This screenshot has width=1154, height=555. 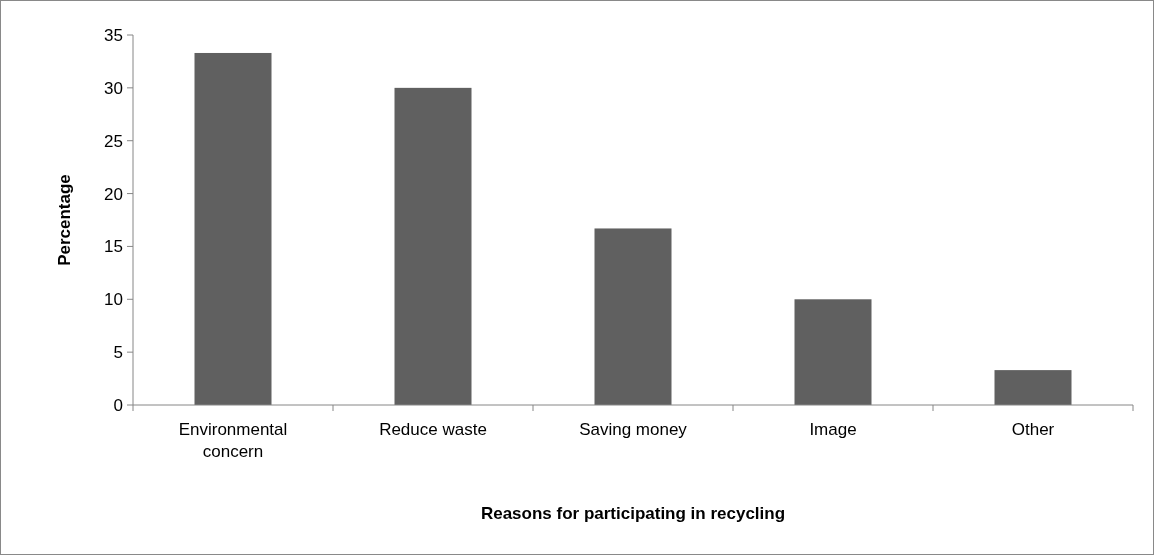 I want to click on y-axis-title: Percentage, so click(x=64, y=220).